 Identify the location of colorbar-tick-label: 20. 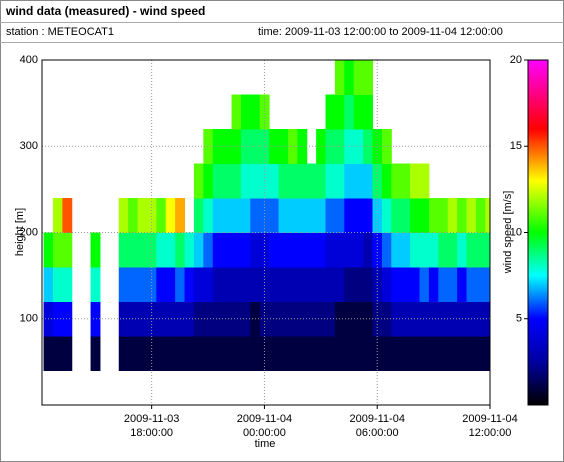
(516, 60).